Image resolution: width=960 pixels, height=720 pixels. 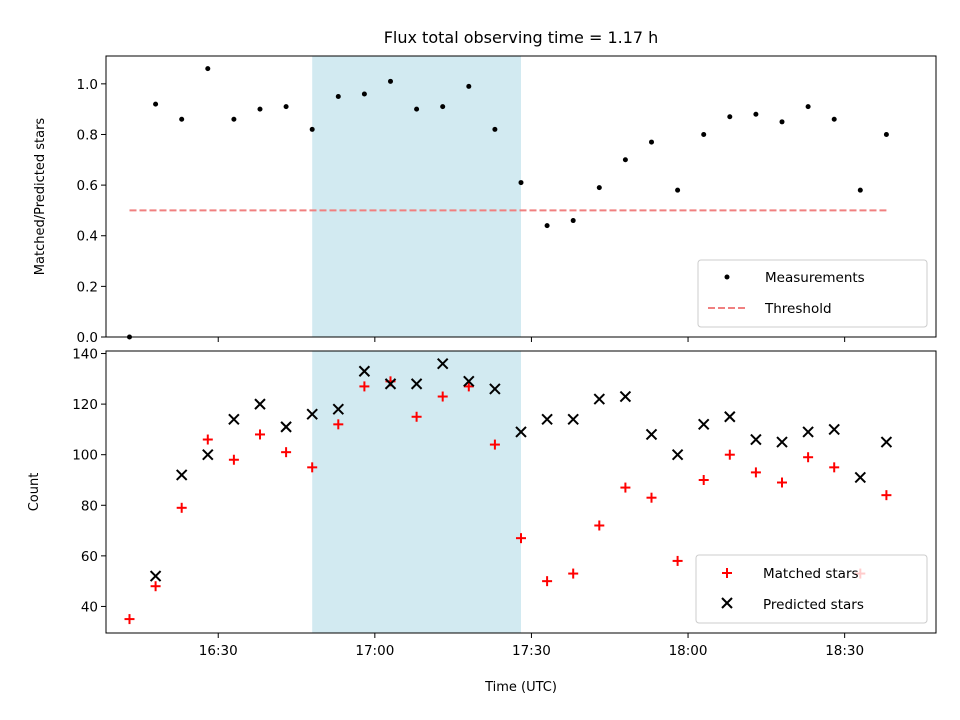 I want to click on legend-matched-marker, so click(x=727, y=573).